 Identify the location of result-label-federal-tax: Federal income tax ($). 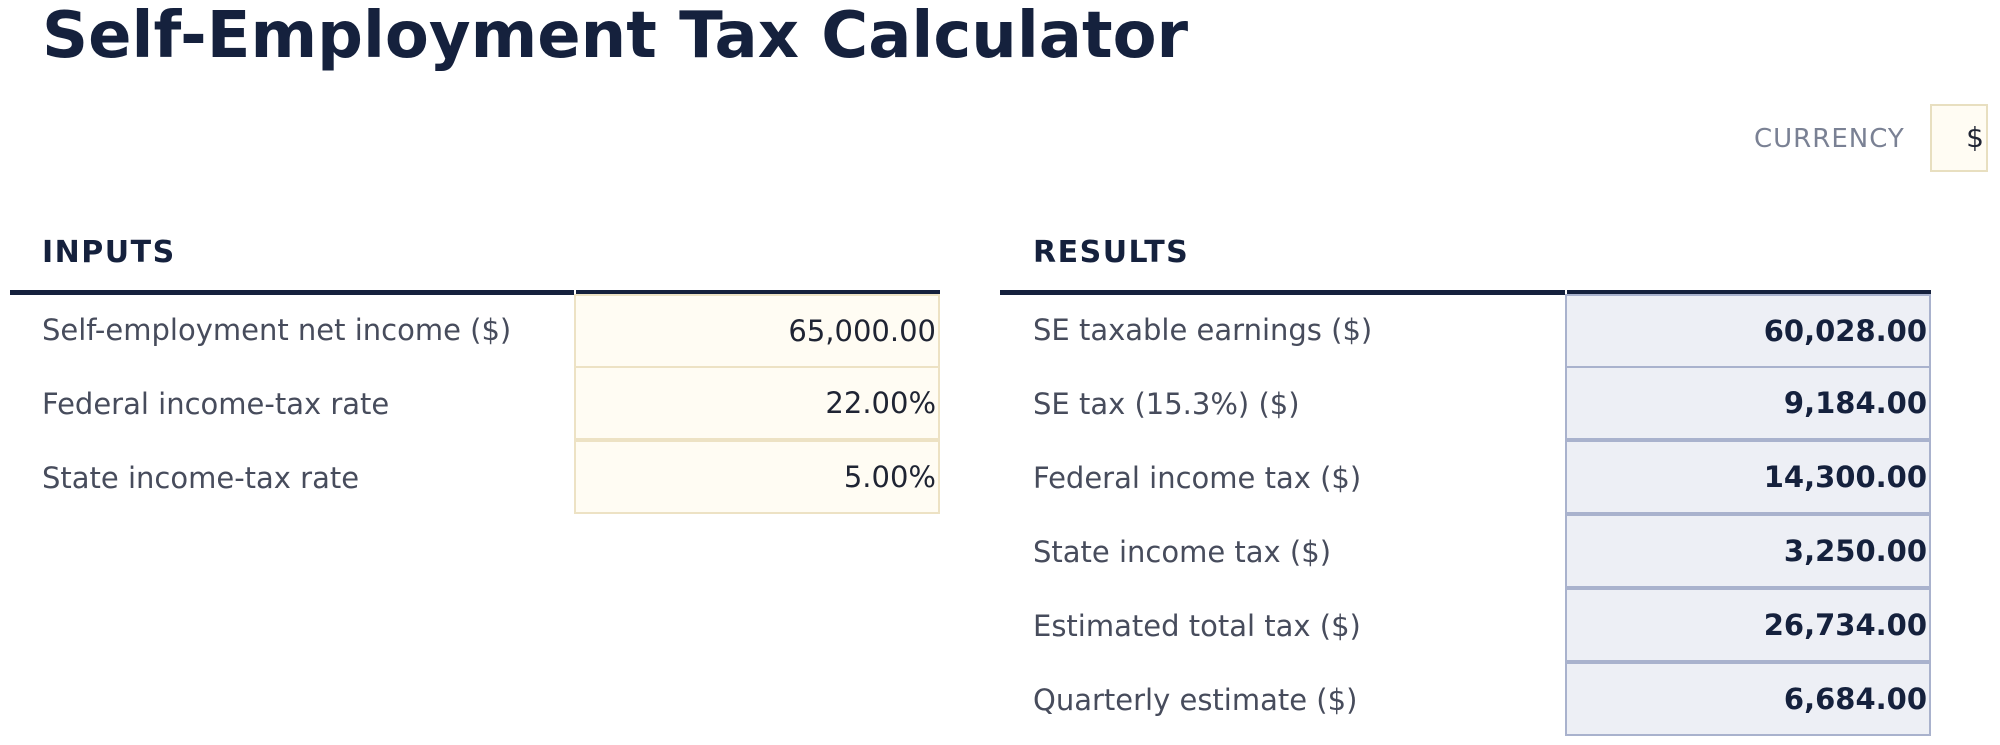
(1197, 478).